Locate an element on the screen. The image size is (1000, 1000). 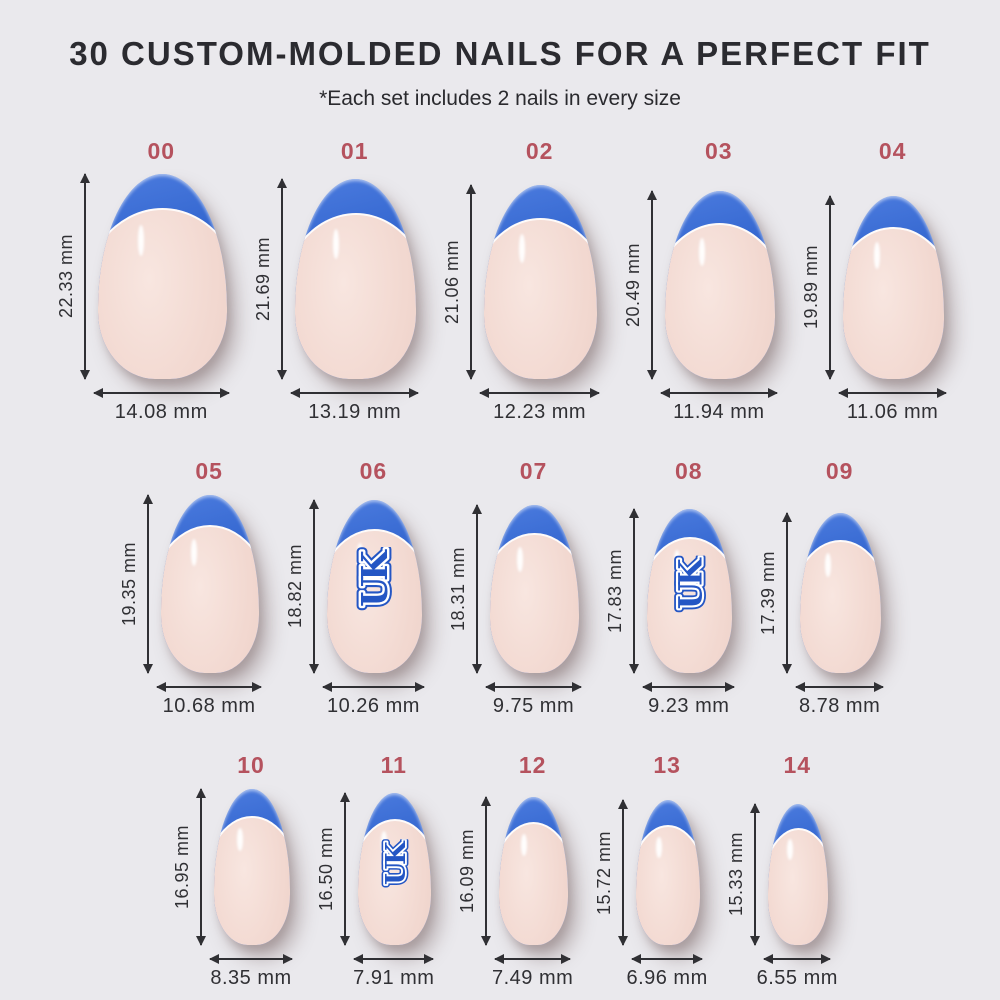
measure-area: 17.83 mm UK UK UK is located at coordinates (669, 582).